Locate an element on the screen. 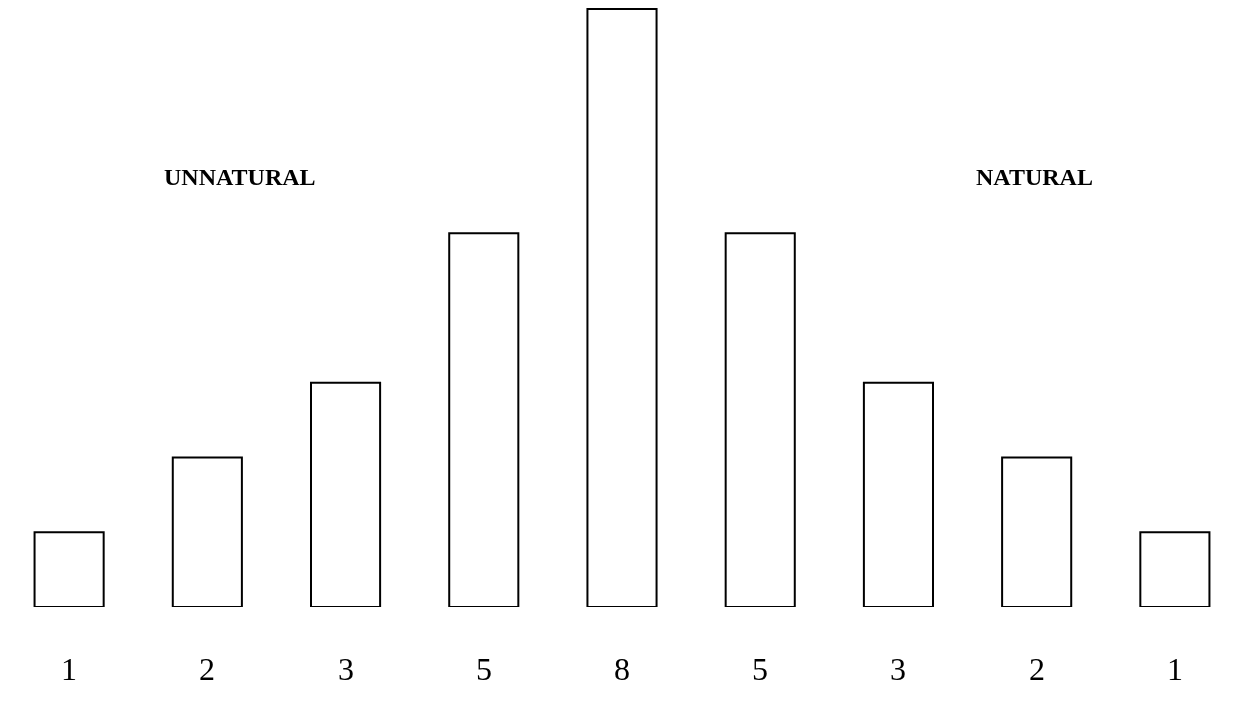  annotation: NATURAL is located at coordinates (1034, 177).